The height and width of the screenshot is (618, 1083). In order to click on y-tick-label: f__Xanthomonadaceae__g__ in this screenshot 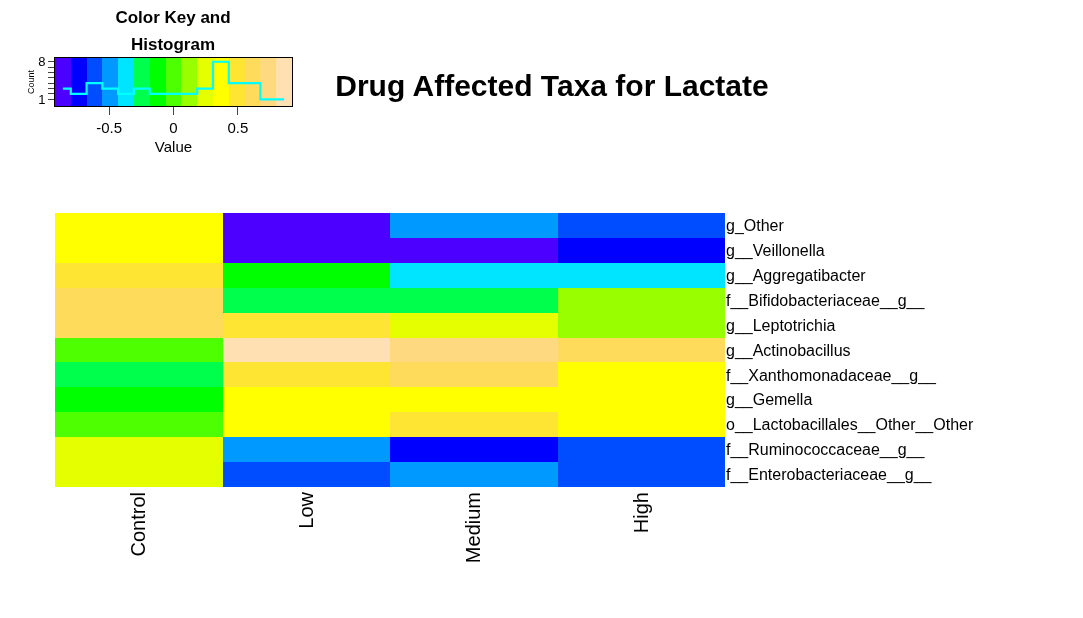, I will do `click(832, 375)`.